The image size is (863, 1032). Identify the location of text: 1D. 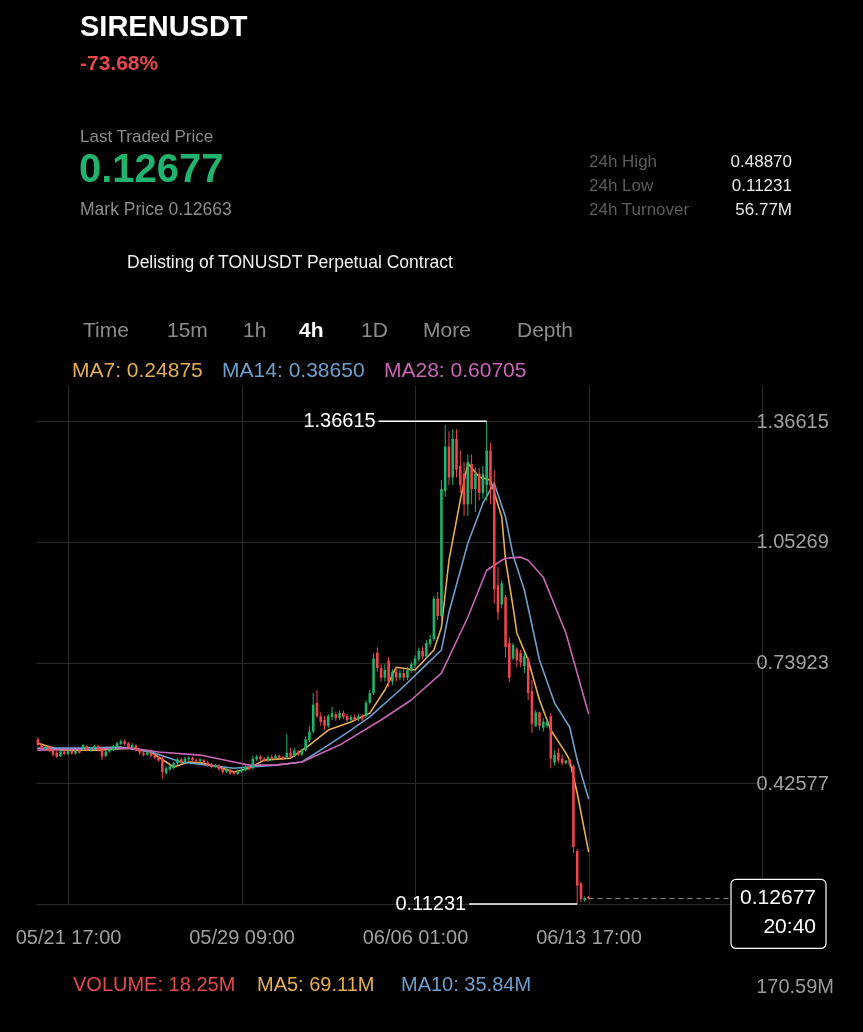
(374, 329).